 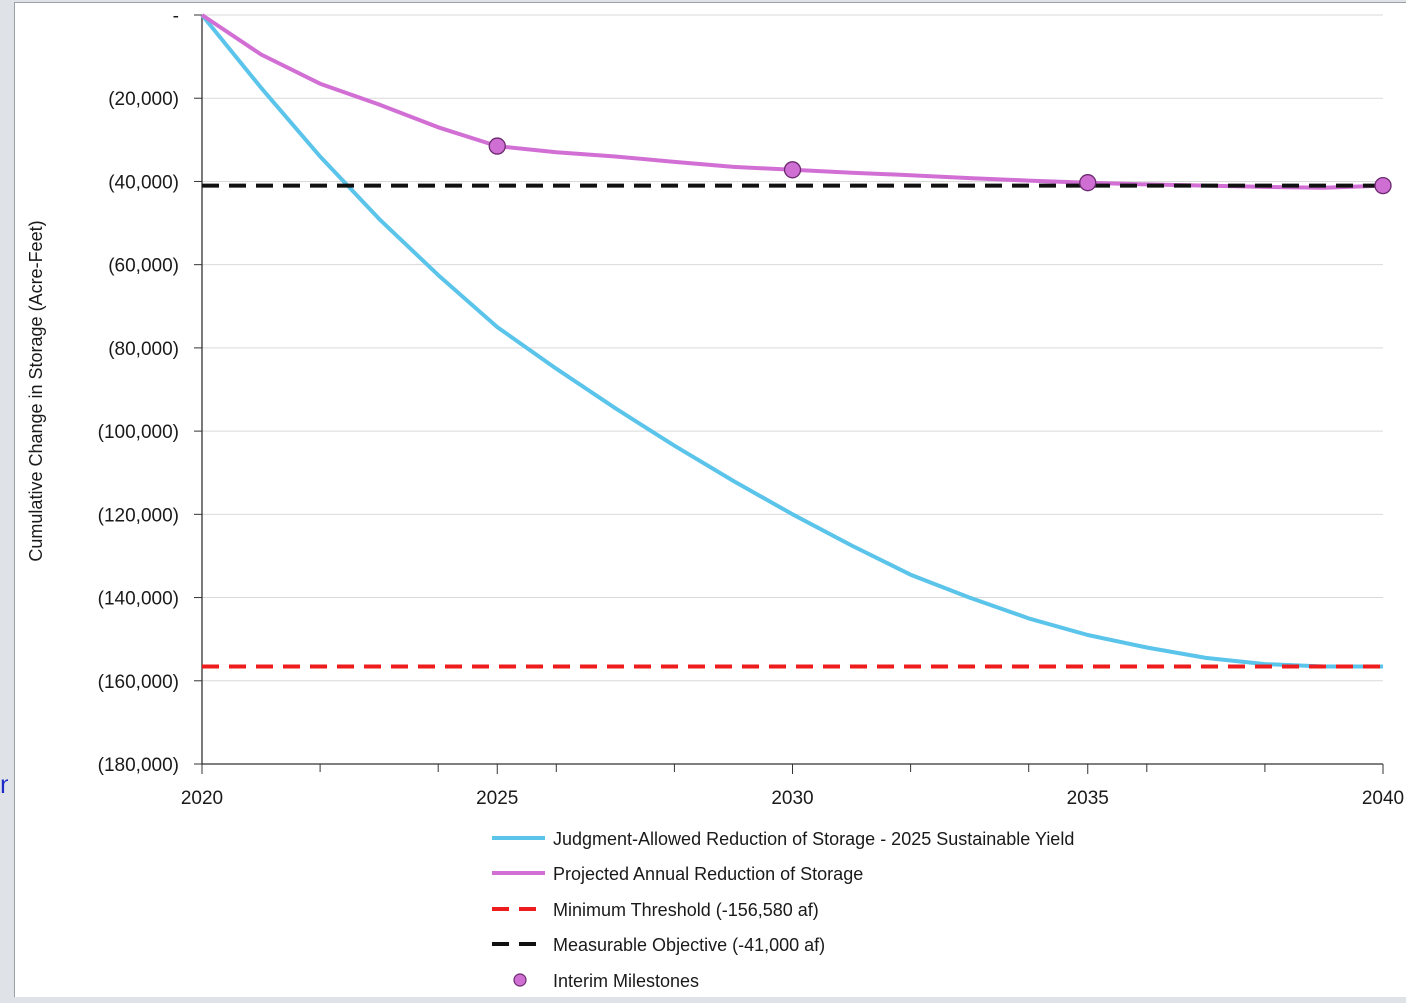 I want to click on legend-label: Minimum Threshold (-156,580 af), so click(x=686, y=910).